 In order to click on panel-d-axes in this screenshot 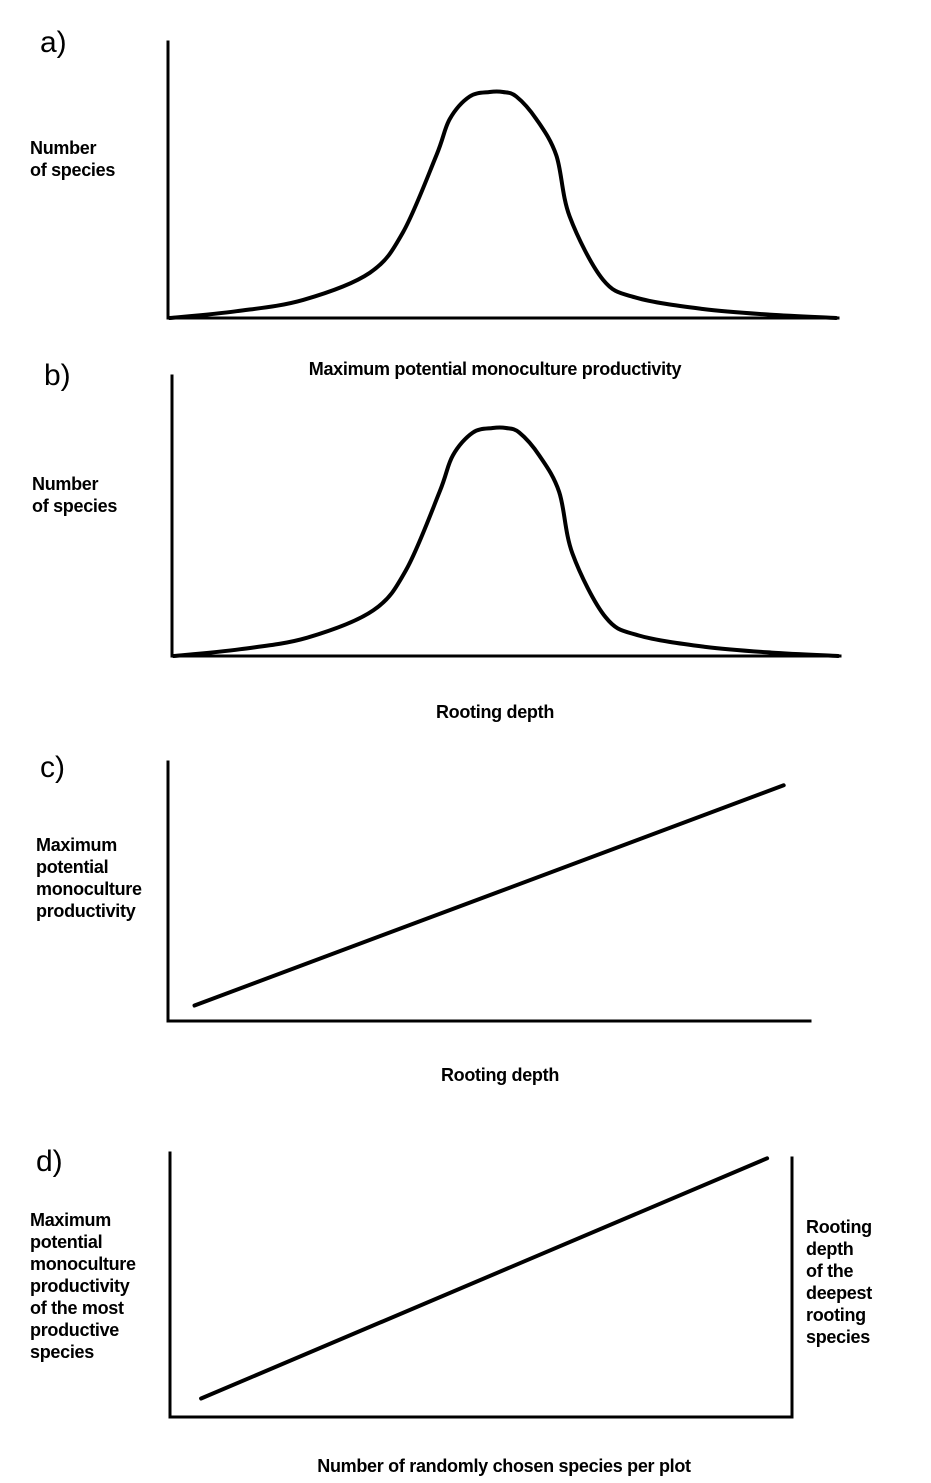, I will do `click(481, 1285)`.